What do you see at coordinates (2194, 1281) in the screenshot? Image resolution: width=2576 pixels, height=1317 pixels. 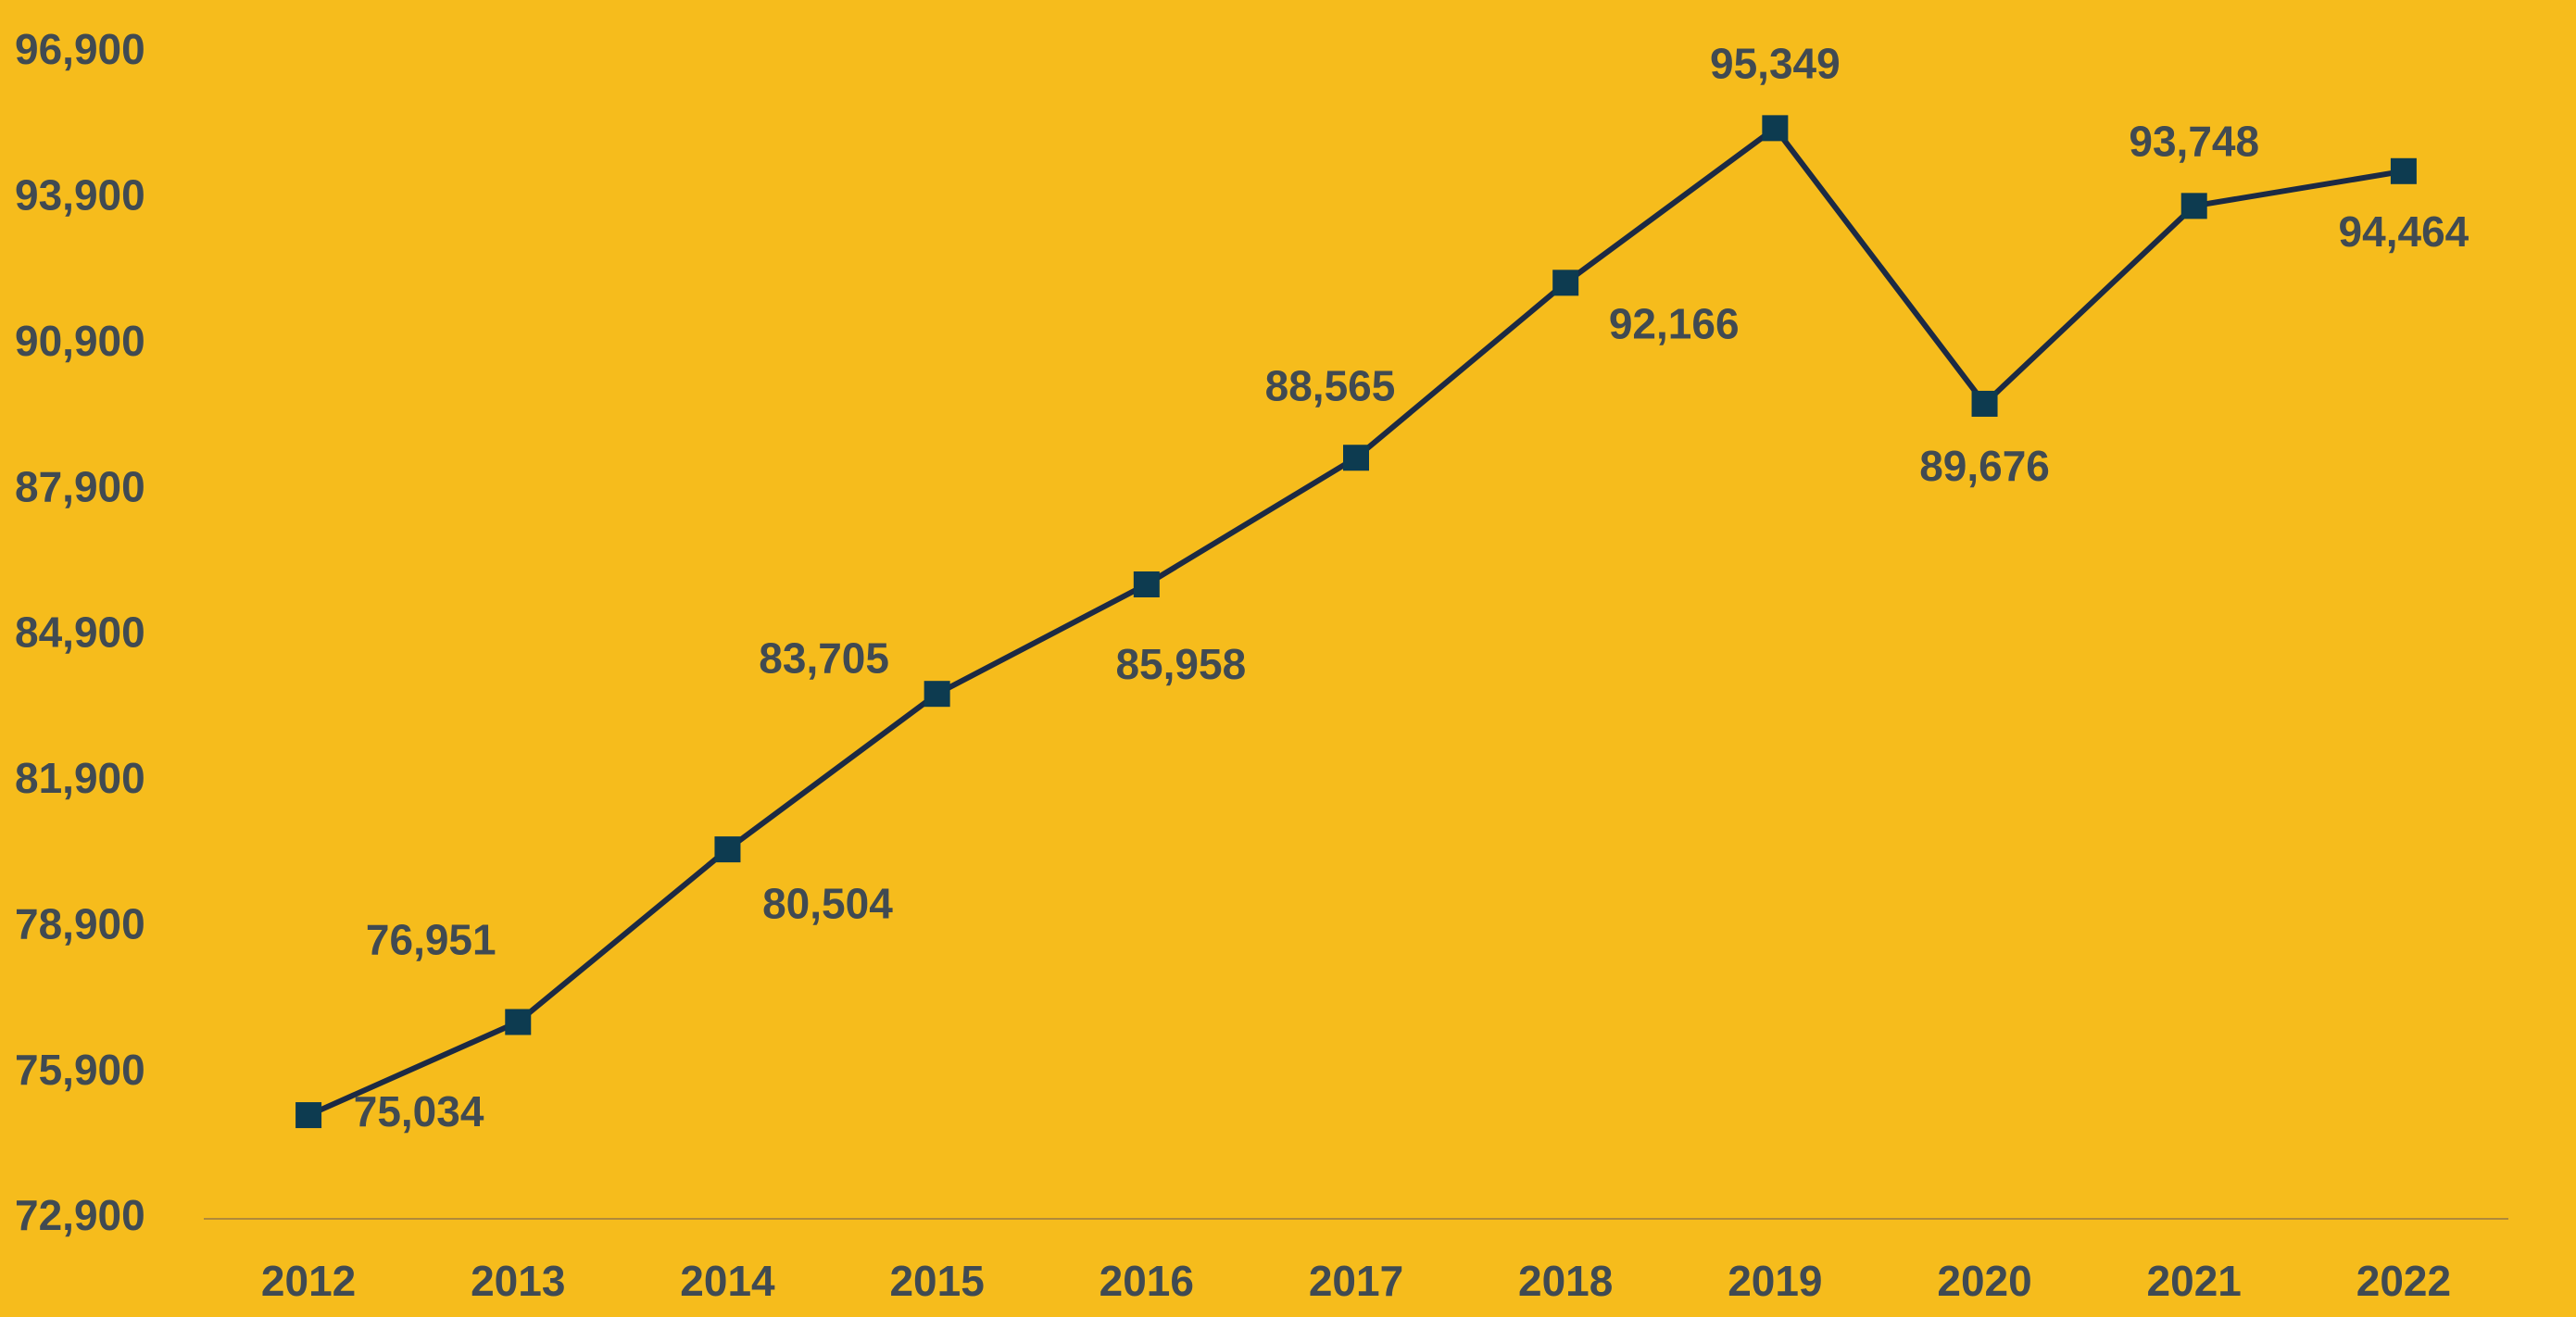 I see `x-tick-label: 2021` at bounding box center [2194, 1281].